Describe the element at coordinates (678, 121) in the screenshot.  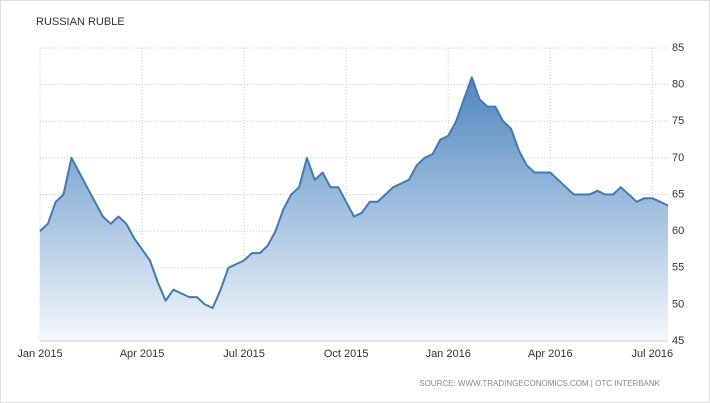
I see `y-tick-label: 75` at that location.